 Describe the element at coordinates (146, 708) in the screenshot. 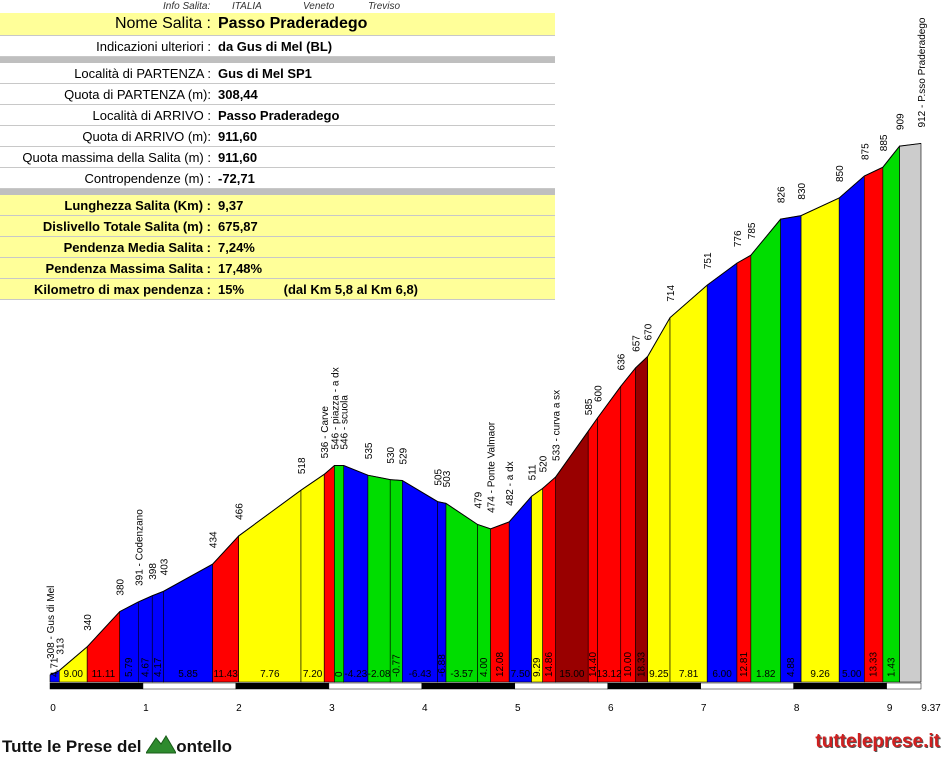

I see `x-tick-label: 1` at that location.